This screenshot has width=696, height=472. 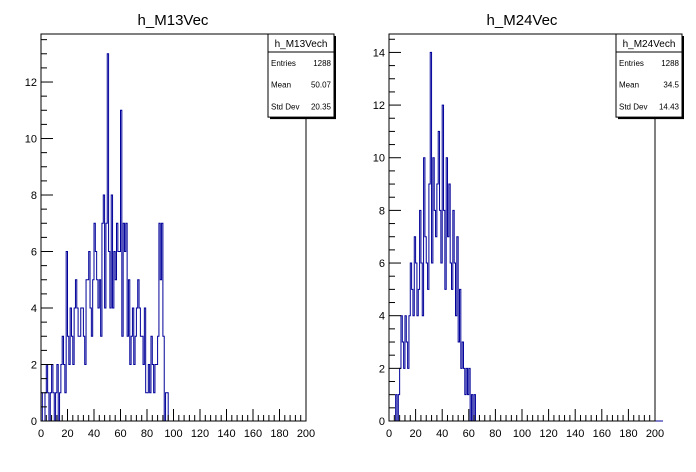 I want to click on y-tick-label: 14, so click(x=379, y=53).